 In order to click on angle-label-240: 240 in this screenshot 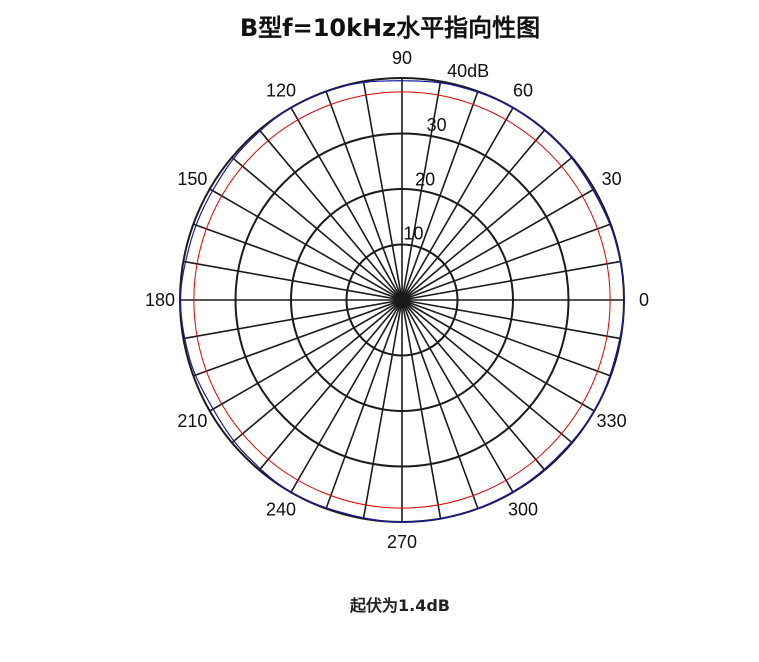, I will do `click(281, 510)`.